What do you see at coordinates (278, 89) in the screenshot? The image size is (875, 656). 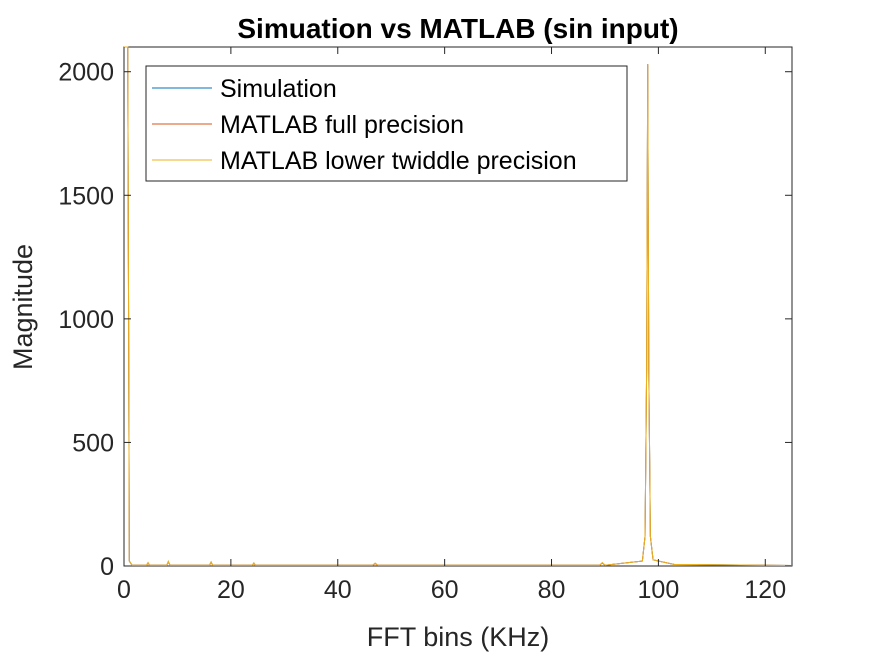 I see `legend-label-1: Simulation` at bounding box center [278, 89].